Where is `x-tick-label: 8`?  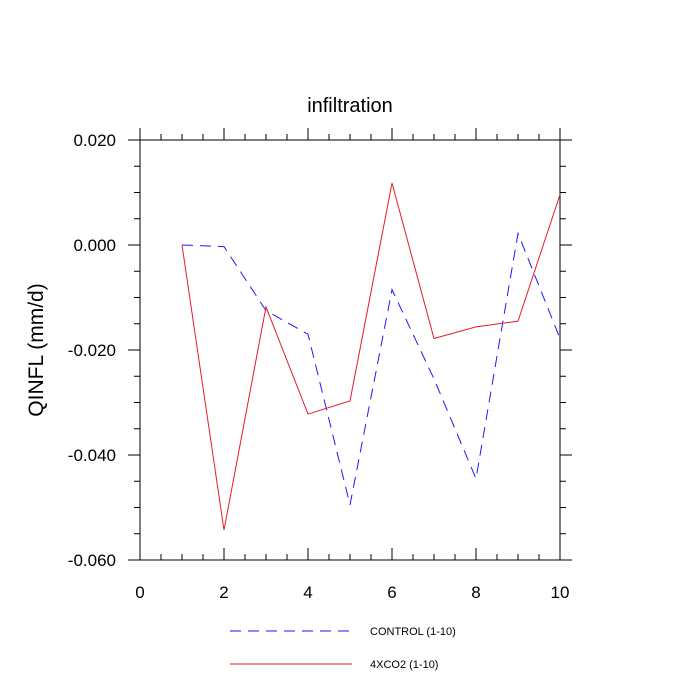 x-tick-label: 8 is located at coordinates (475, 592).